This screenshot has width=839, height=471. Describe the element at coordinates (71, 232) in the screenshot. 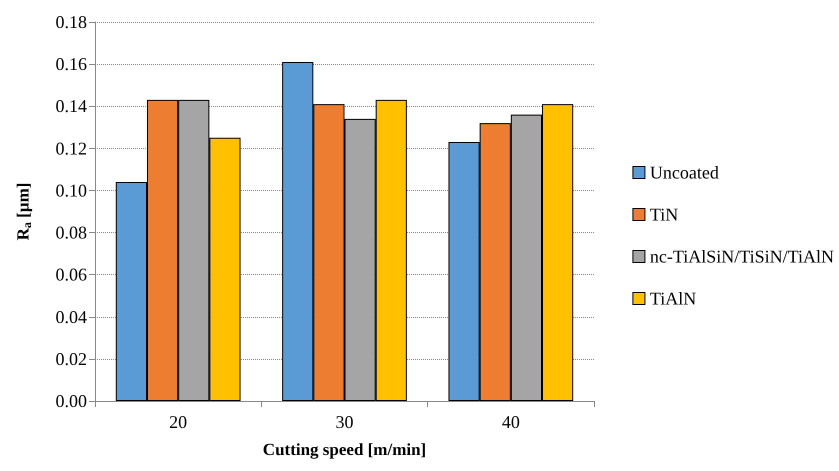

I see `y-tick-label: 0.08` at that location.